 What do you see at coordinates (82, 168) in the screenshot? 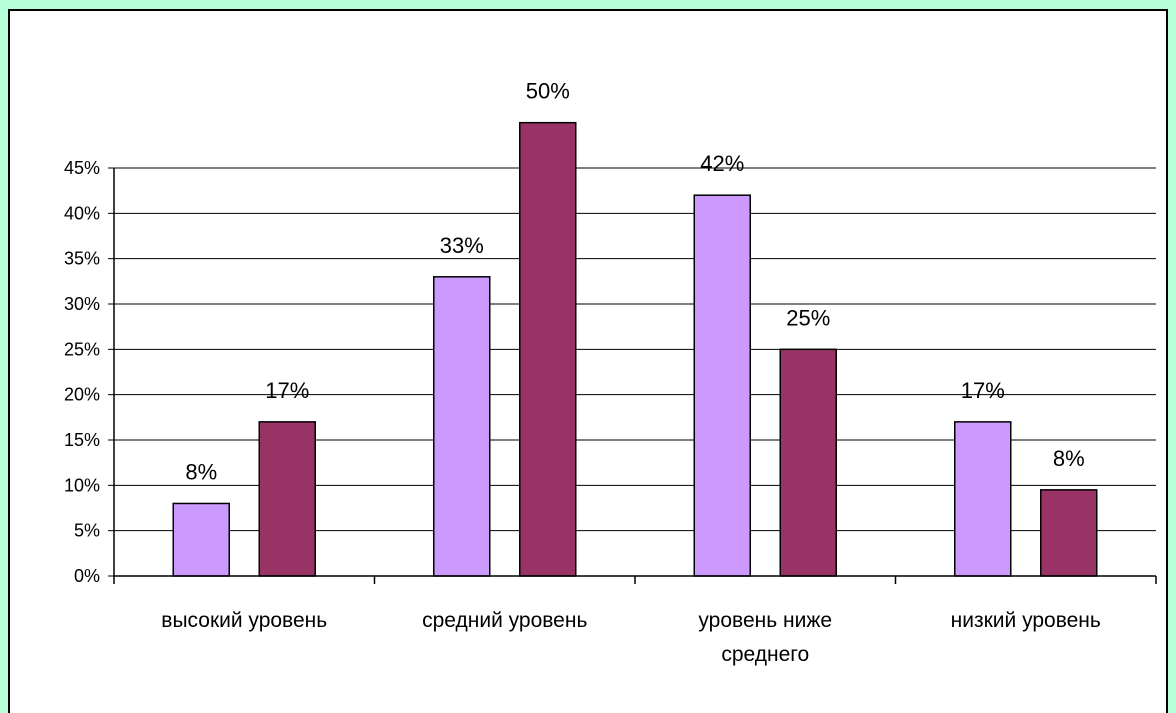
I see `y-tick-label: 45%` at bounding box center [82, 168].